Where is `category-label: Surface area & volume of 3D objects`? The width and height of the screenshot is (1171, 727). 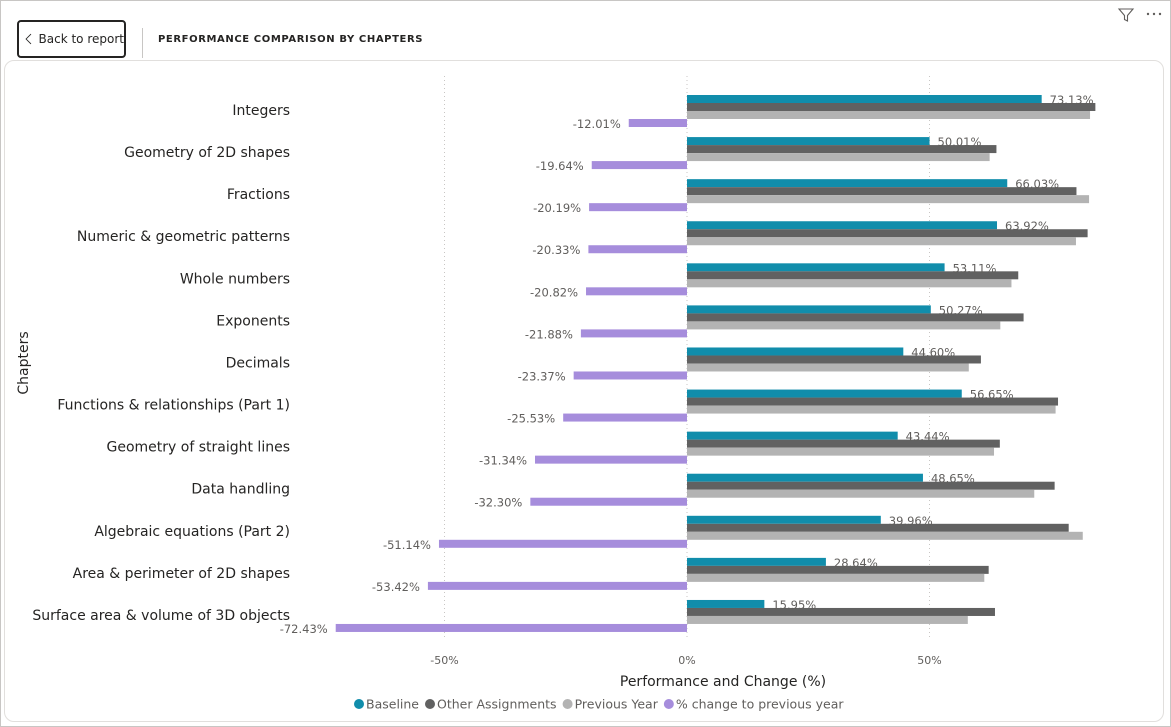 category-label: Surface area & volume of 3D objects is located at coordinates (161, 616).